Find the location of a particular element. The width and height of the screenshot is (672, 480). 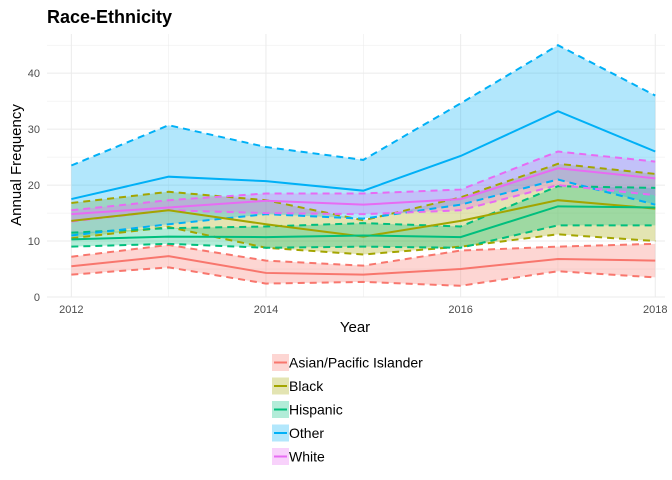

legend-label: Asian/Pacific Islander is located at coordinates (356, 363).